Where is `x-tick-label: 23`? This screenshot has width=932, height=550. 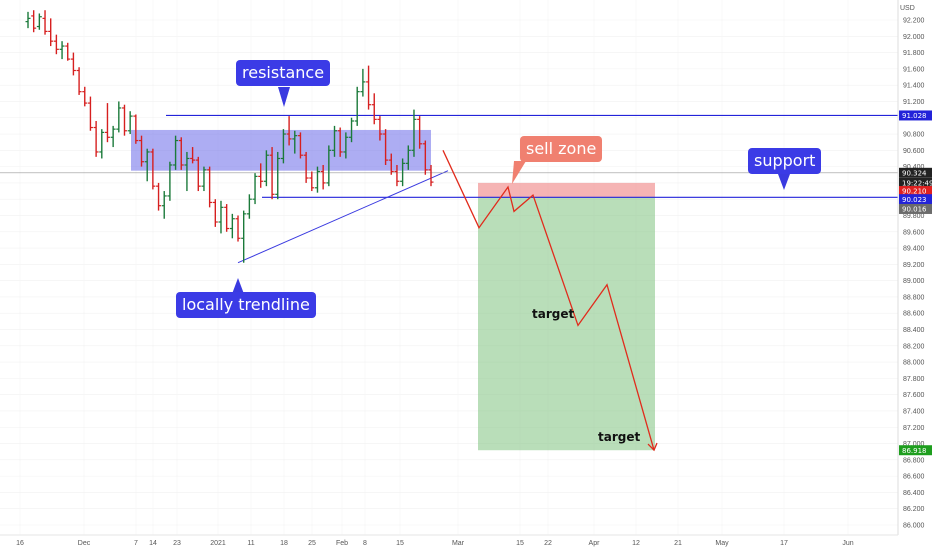
x-tick-label: 23 is located at coordinates (177, 543).